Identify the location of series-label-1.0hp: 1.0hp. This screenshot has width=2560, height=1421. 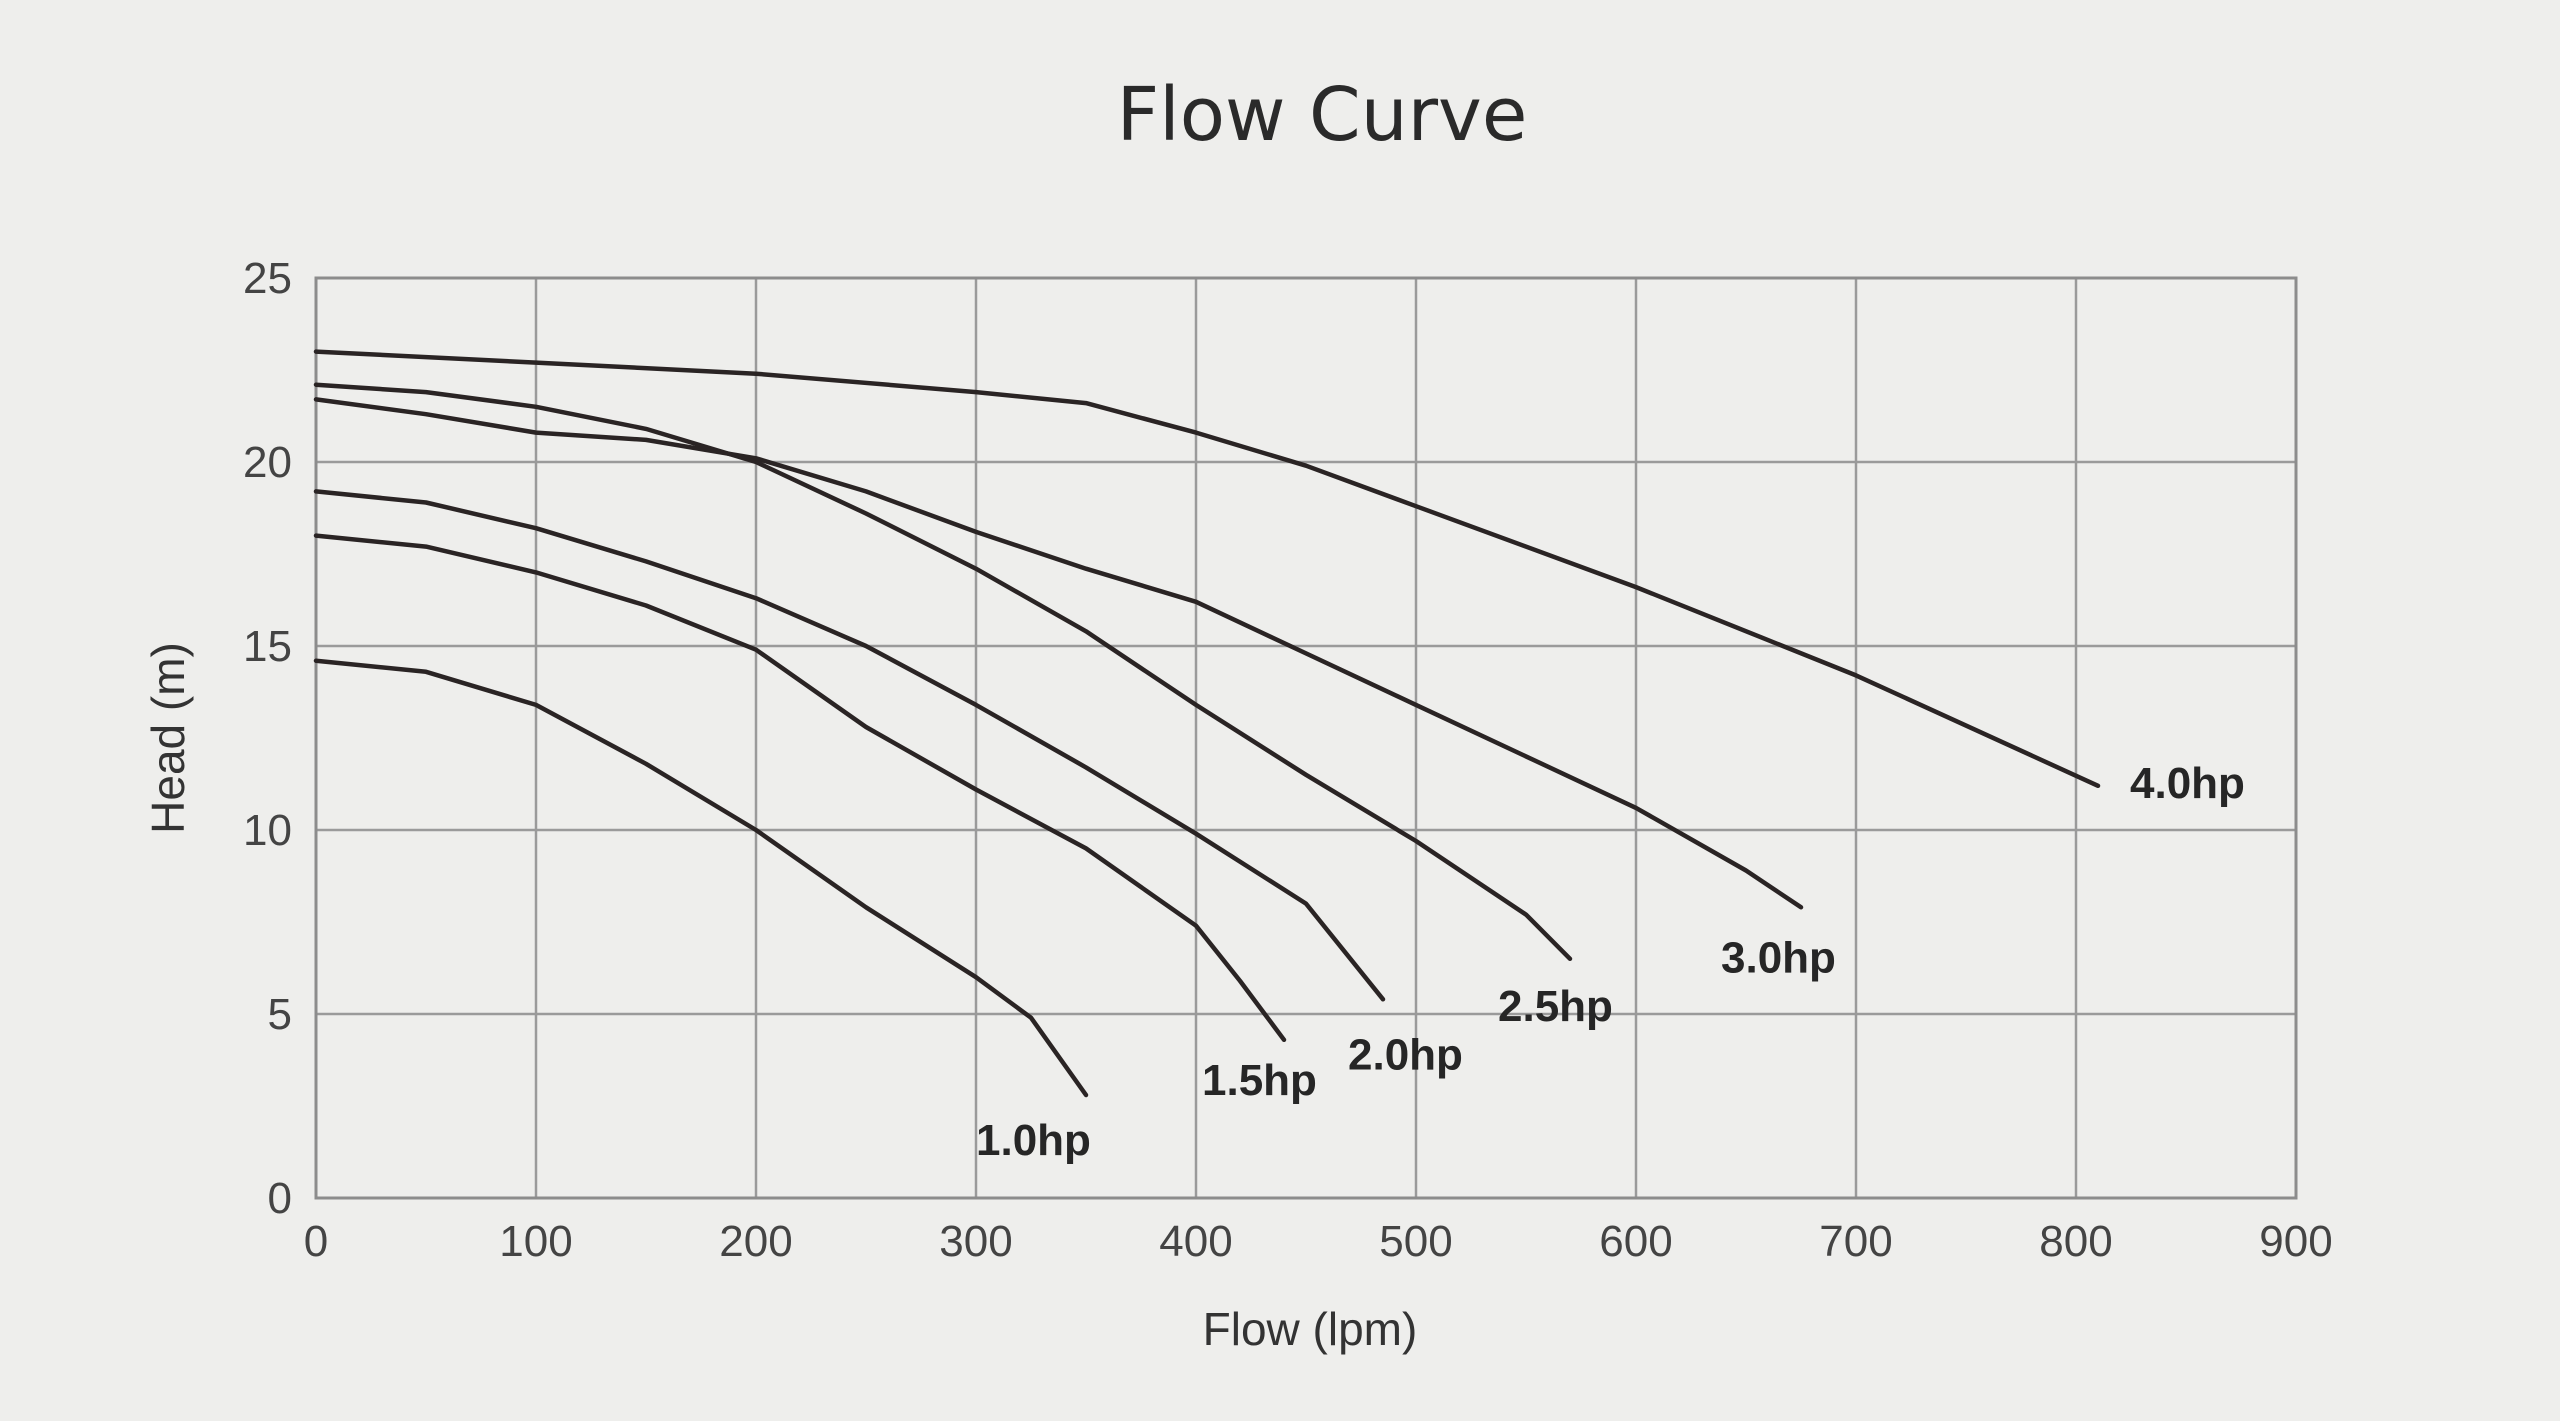
(1033, 1140).